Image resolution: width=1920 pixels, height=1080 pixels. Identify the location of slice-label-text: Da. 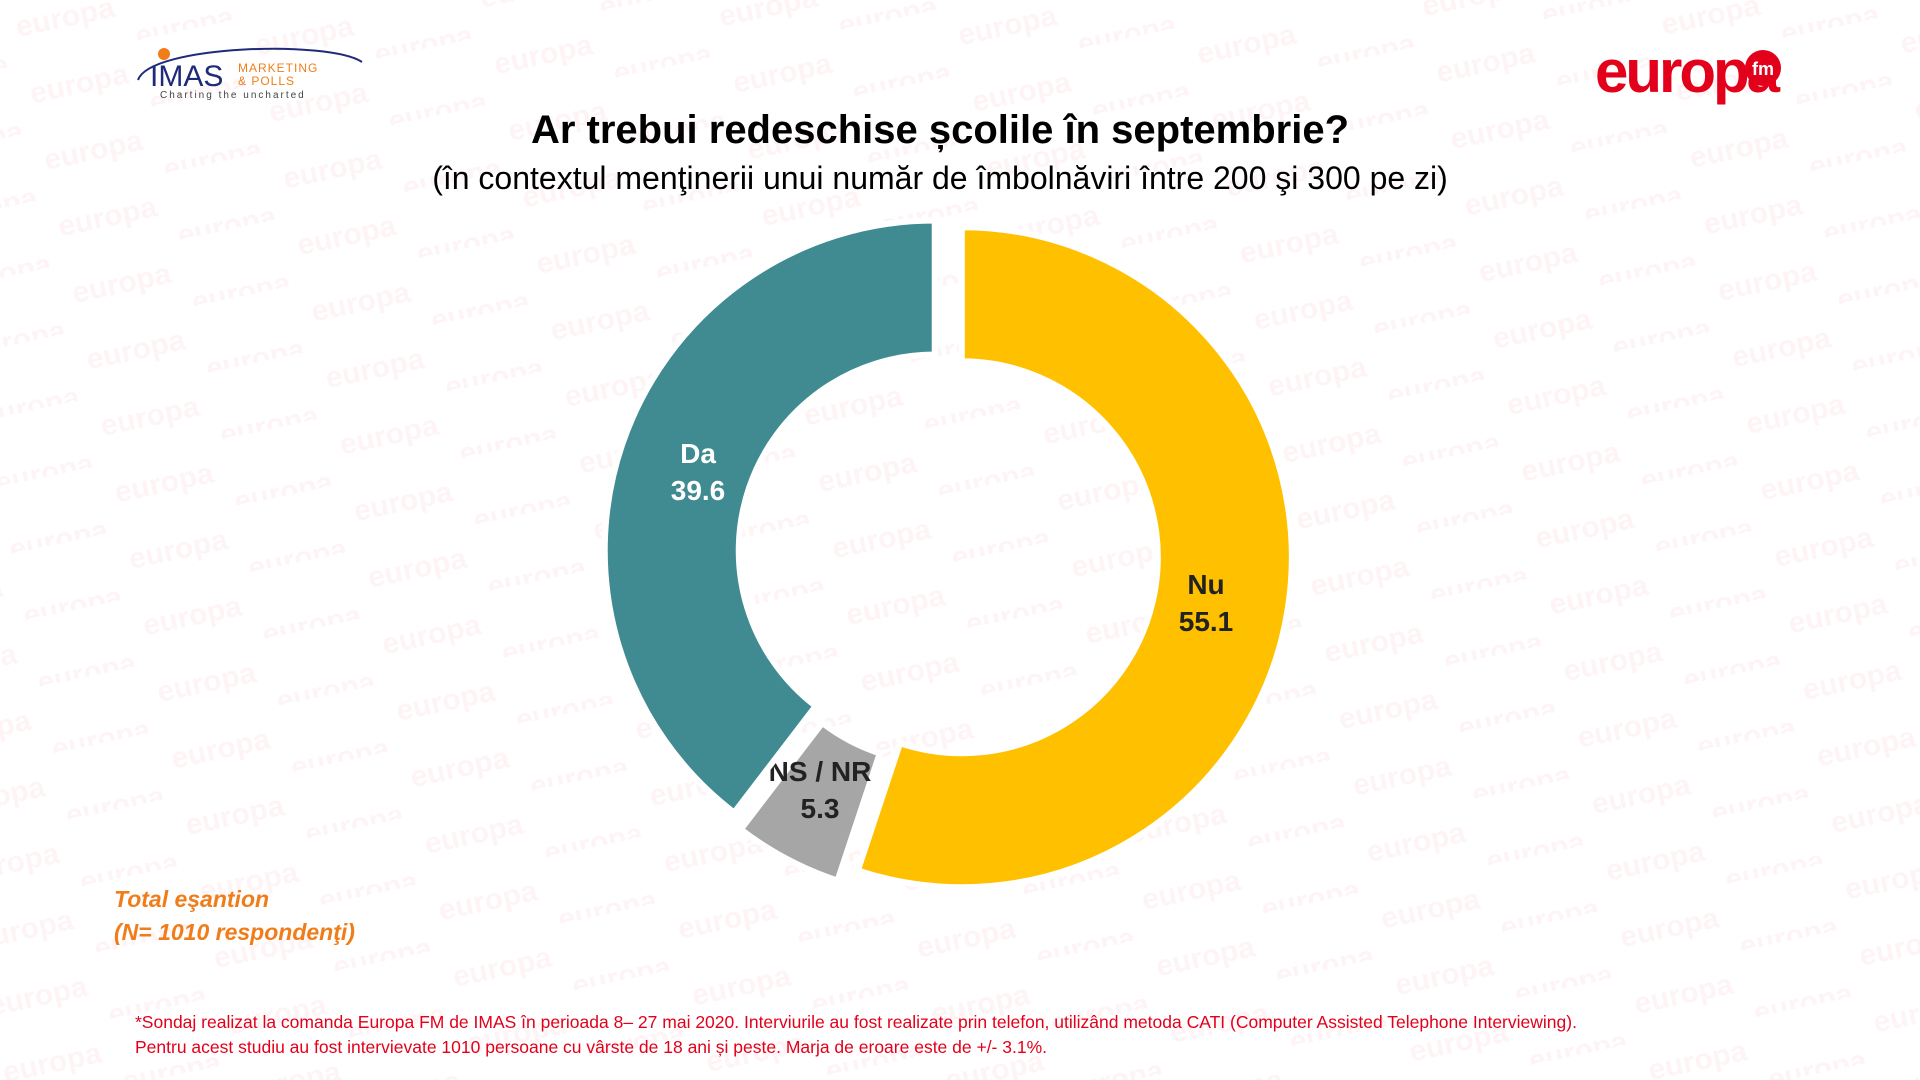
(698, 453).